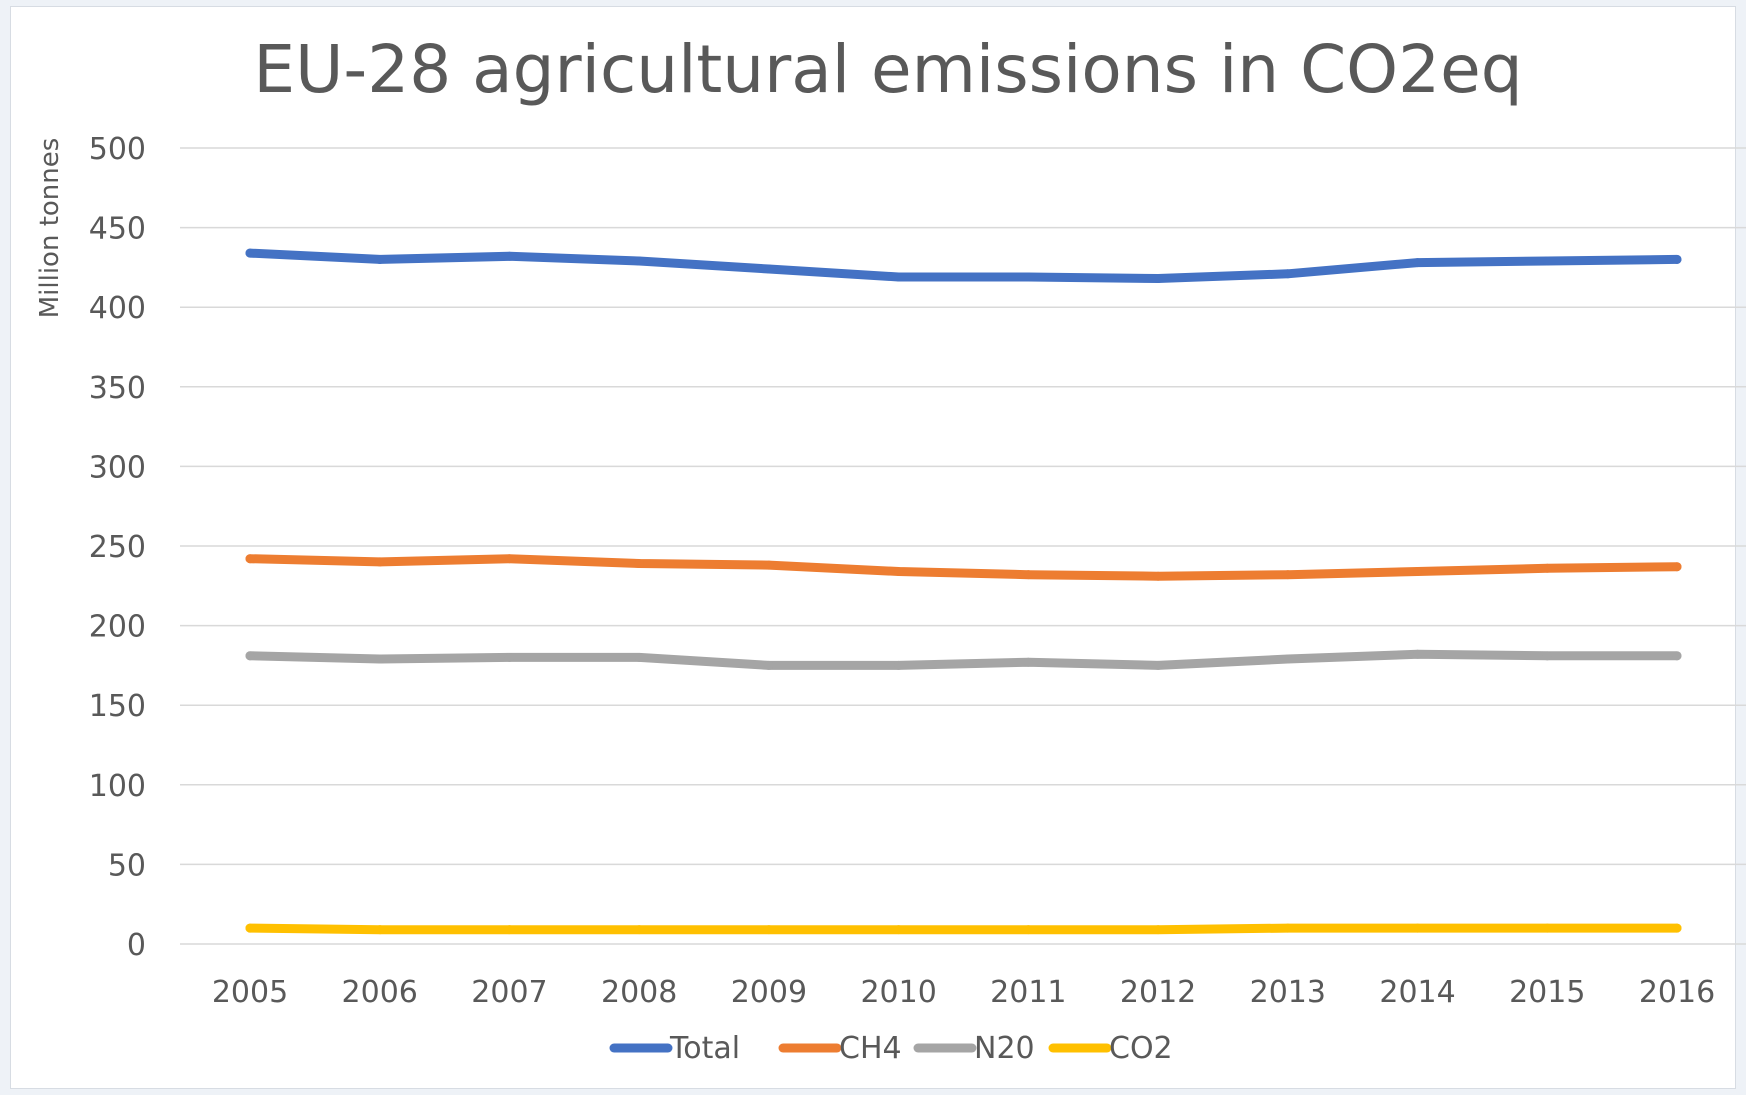  Describe the element at coordinates (870, 1048) in the screenshot. I see `legend-label: CH4` at that location.